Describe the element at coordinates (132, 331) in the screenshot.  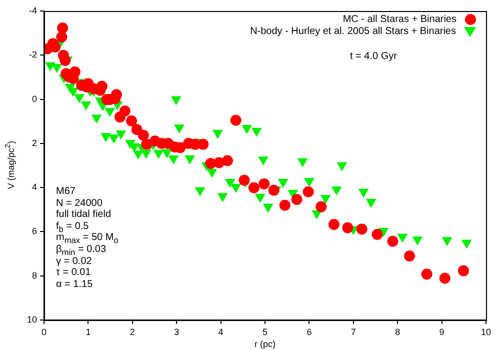
I see `x-tick-label: 2` at that location.